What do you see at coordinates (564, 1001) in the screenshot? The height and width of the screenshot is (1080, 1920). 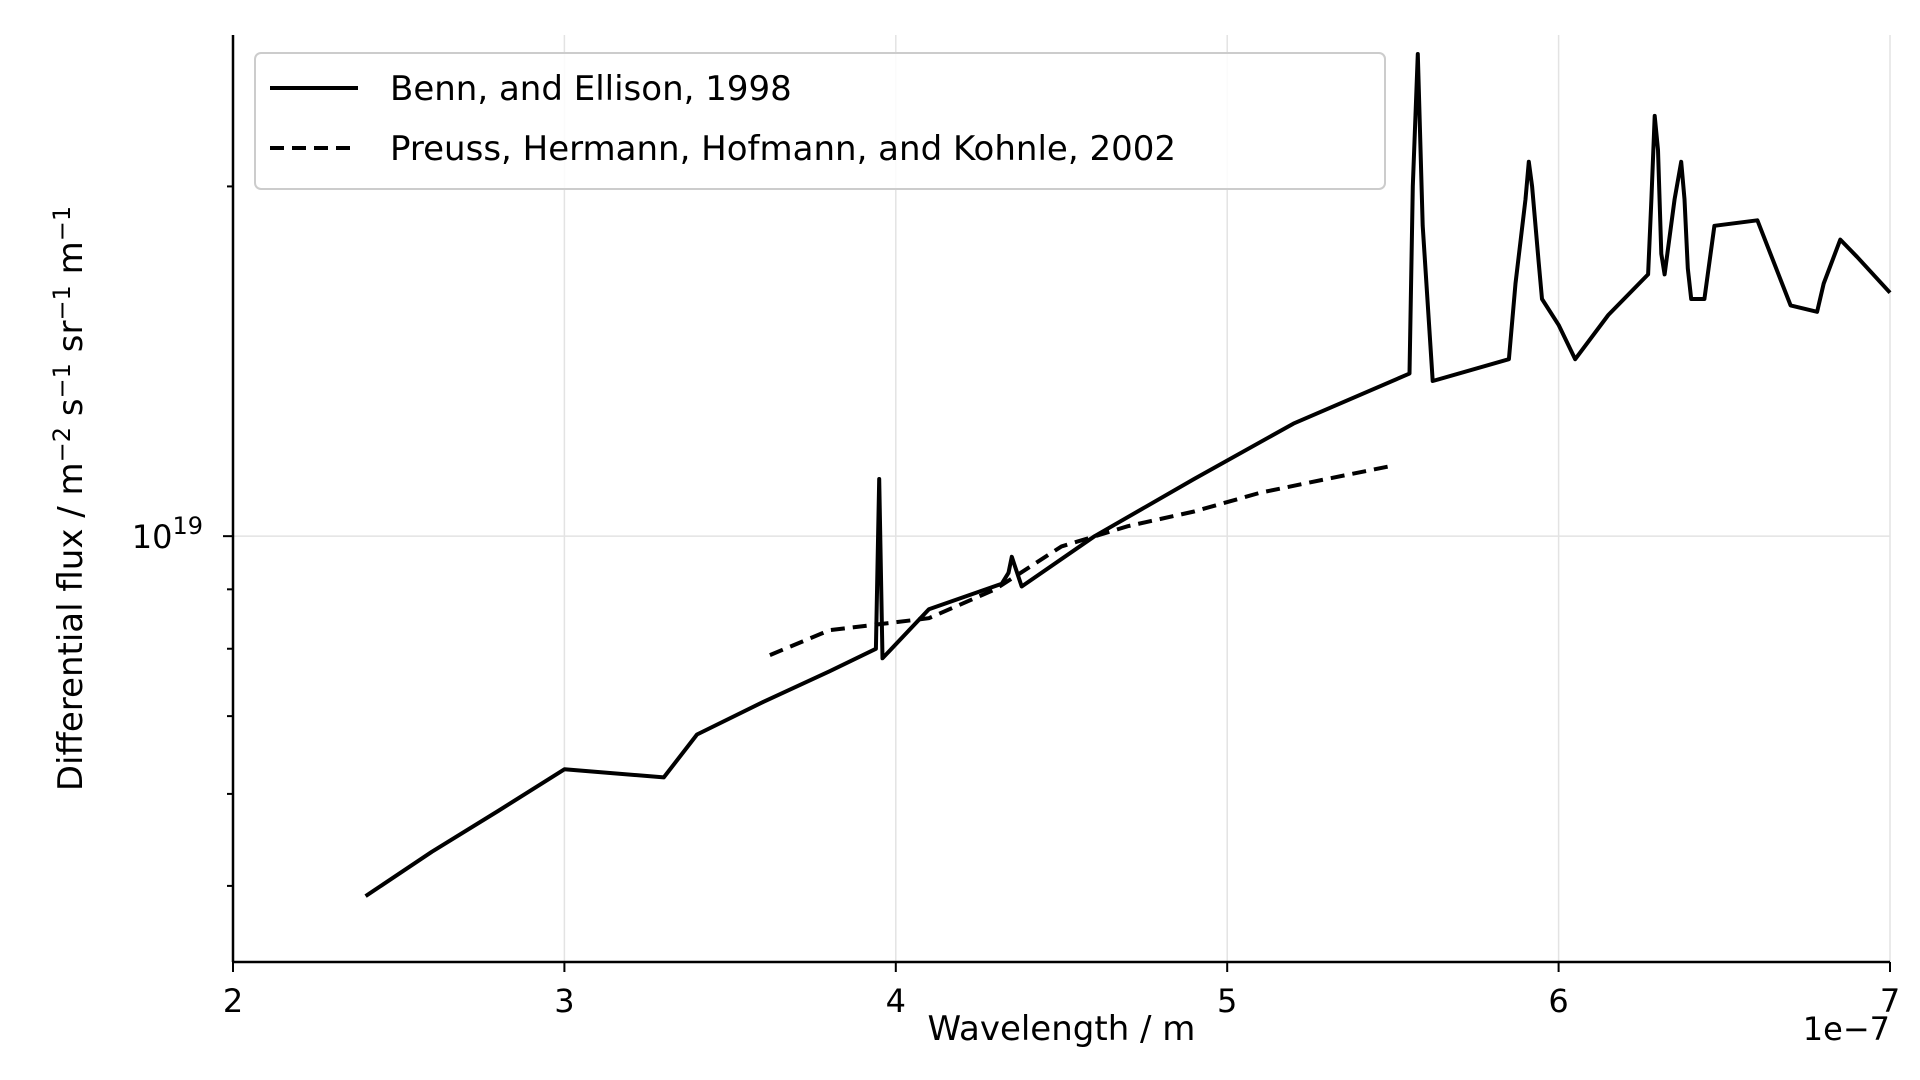 I see `x-tick-label: 3` at bounding box center [564, 1001].